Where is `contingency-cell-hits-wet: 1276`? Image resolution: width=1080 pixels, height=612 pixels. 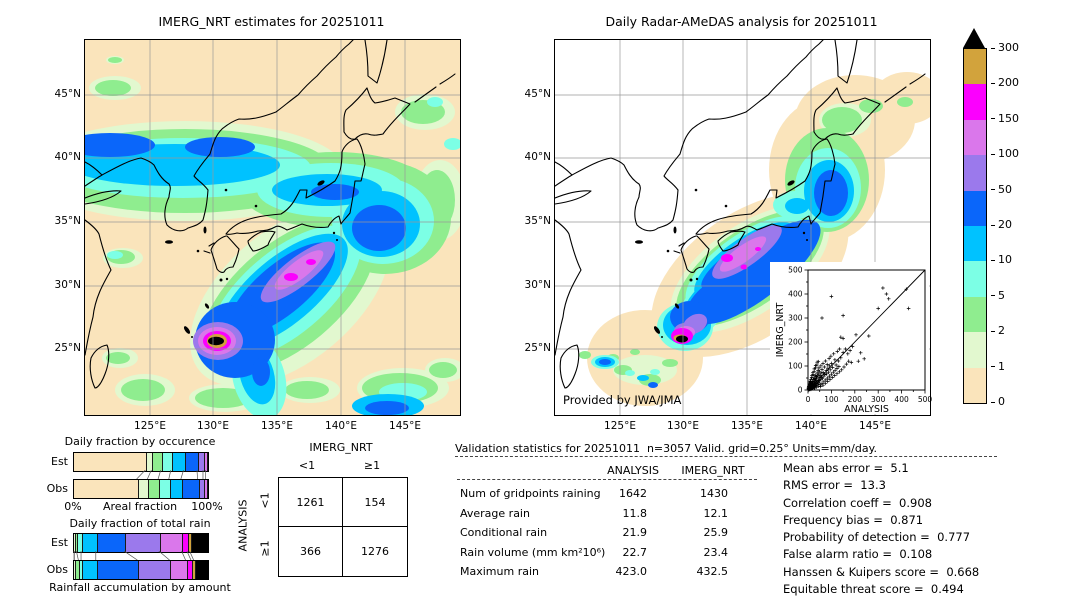
contingency-cell-hits-wet: 1276 is located at coordinates (375, 551).